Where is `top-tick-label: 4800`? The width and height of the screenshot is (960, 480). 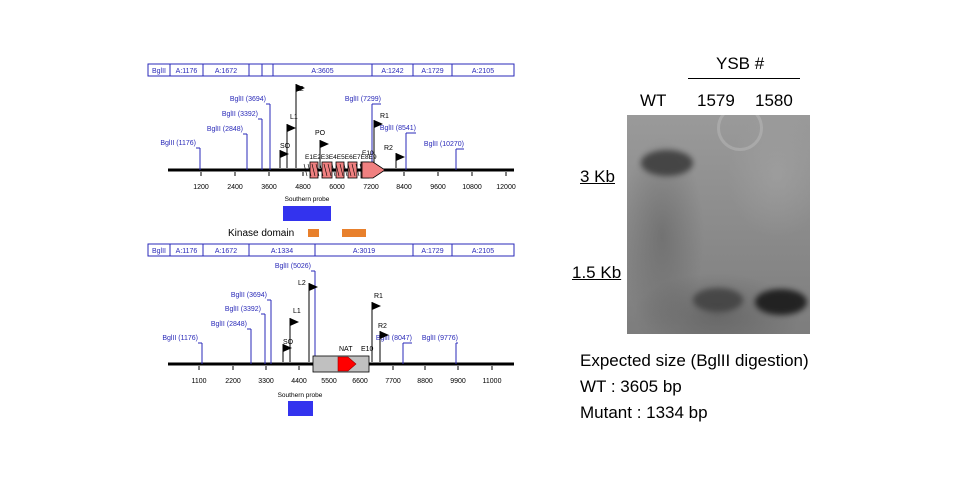
top-tick-label: 4800 is located at coordinates (303, 187).